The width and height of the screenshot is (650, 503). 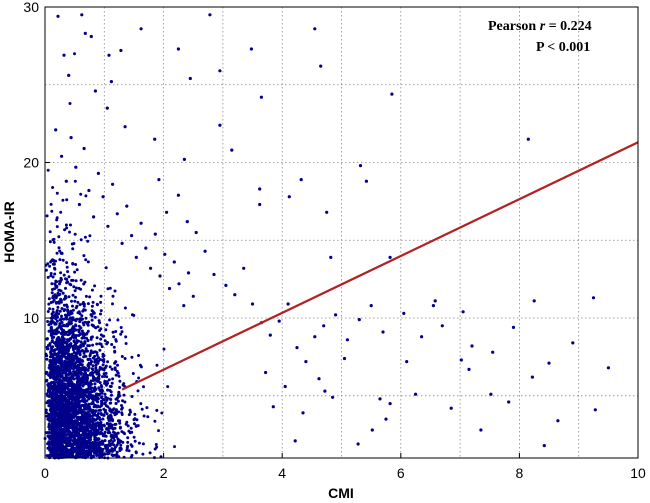 What do you see at coordinates (341, 493) in the screenshot?
I see `x-axis-label: CMI` at bounding box center [341, 493].